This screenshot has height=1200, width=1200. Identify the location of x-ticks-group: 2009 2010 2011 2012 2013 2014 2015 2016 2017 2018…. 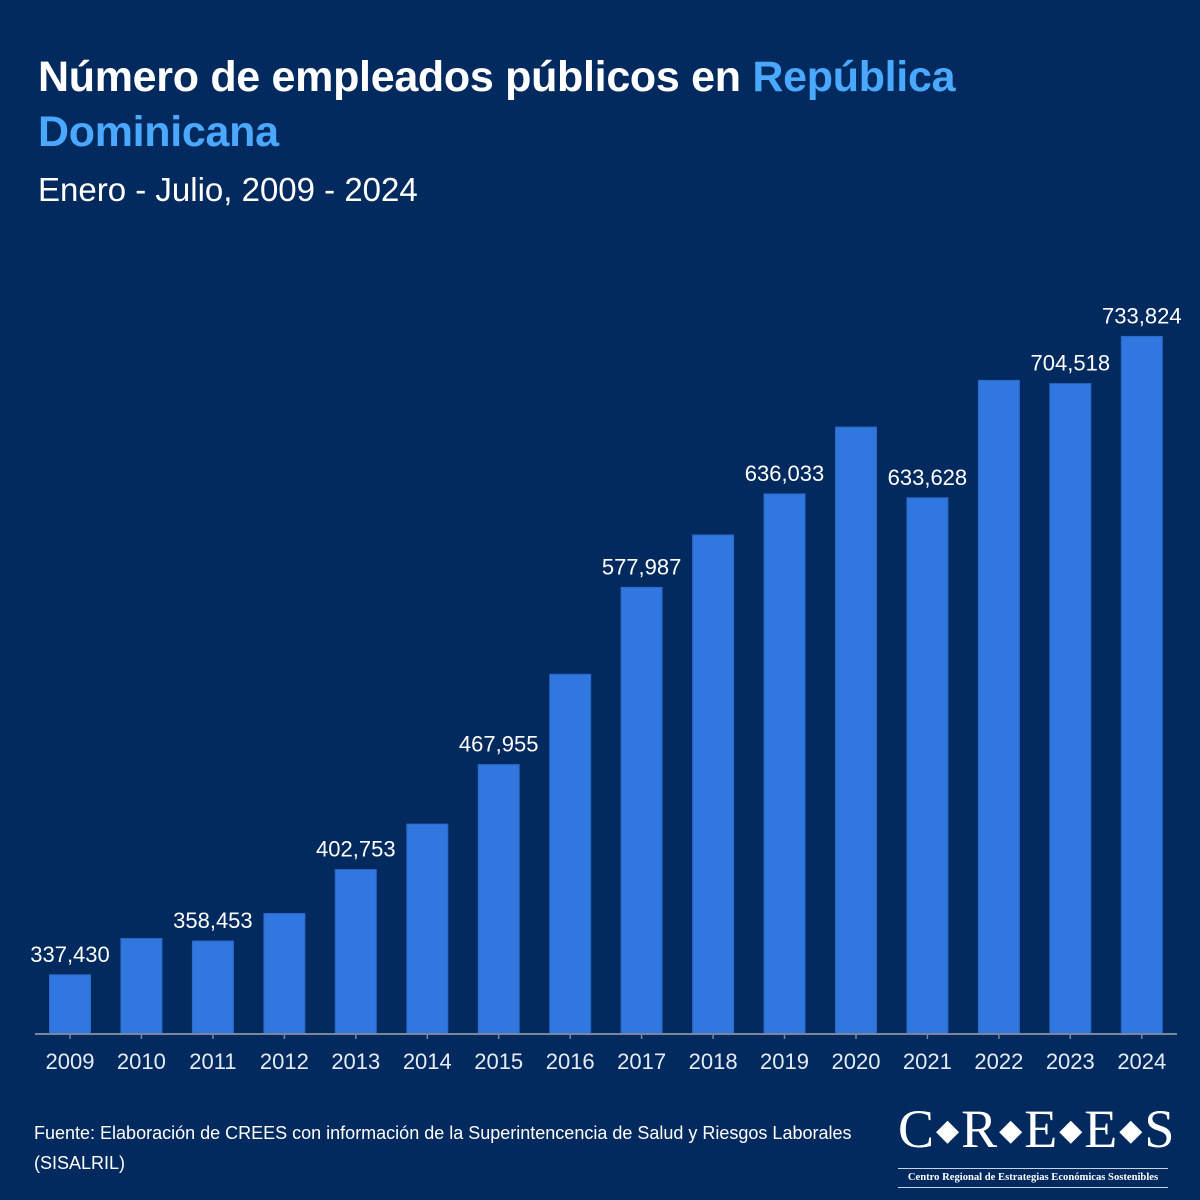
(606, 1054).